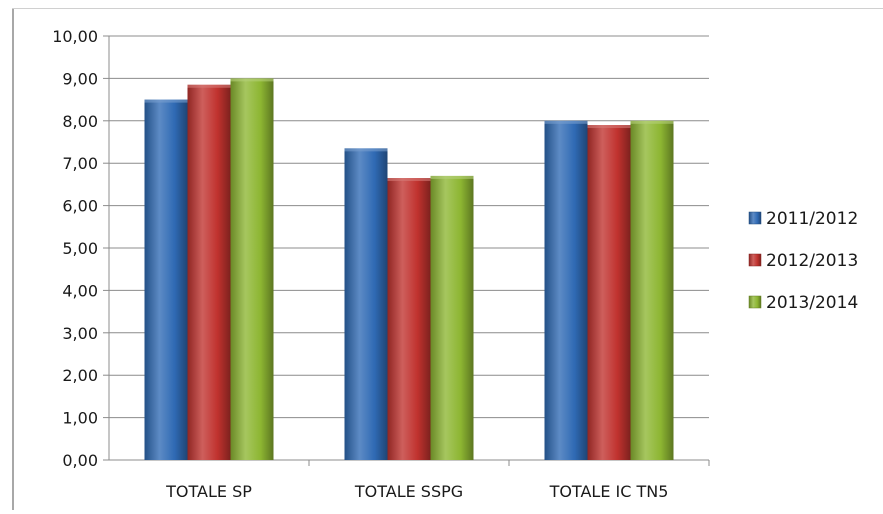 The image size is (883, 514). Describe the element at coordinates (609, 292) in the screenshot. I see `bar-2012-2013-totale-ic-tn5` at that location.